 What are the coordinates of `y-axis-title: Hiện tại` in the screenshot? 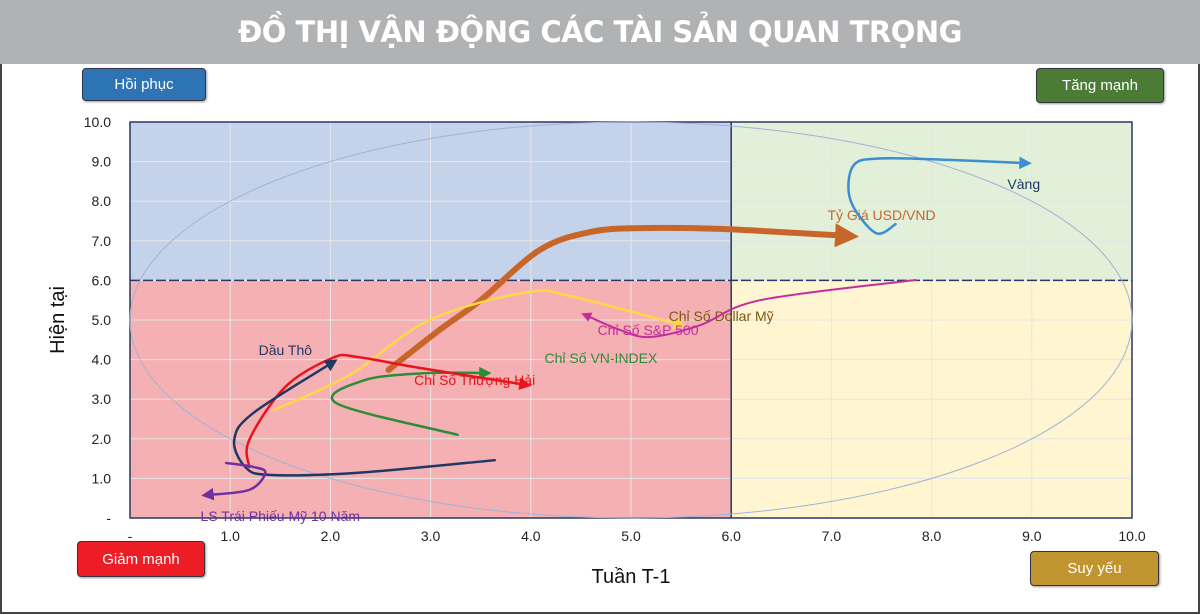 It's located at (58, 320).